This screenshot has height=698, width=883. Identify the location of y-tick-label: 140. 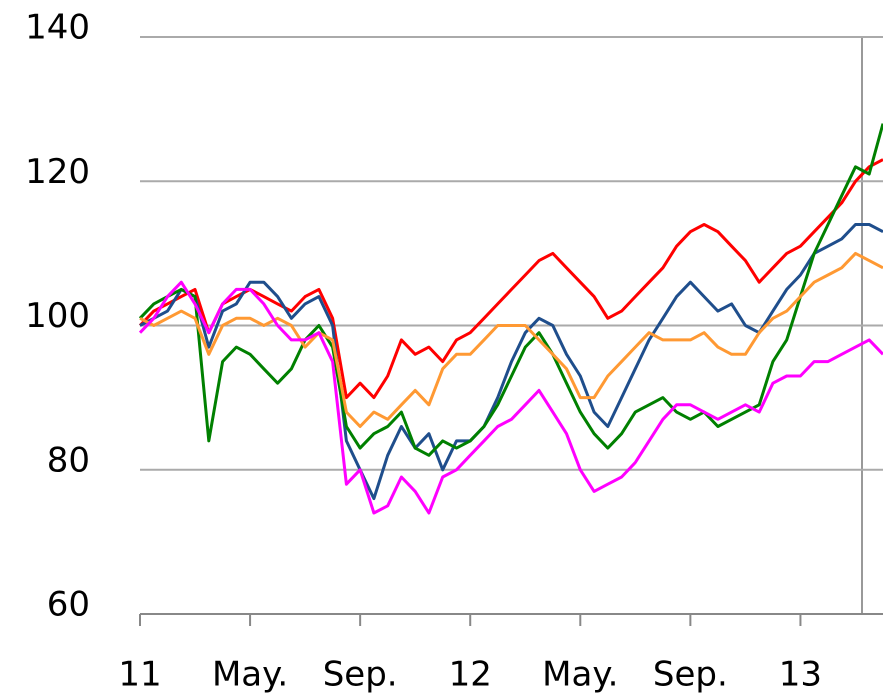
(57, 28).